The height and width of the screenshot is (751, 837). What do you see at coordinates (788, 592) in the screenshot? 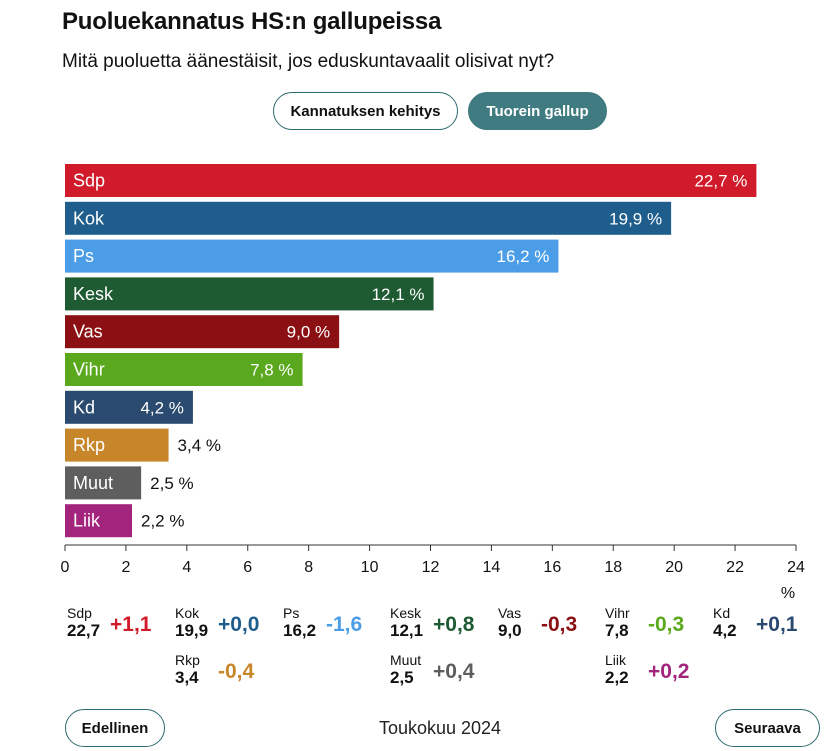
I see `x-axis-label: %` at bounding box center [788, 592].